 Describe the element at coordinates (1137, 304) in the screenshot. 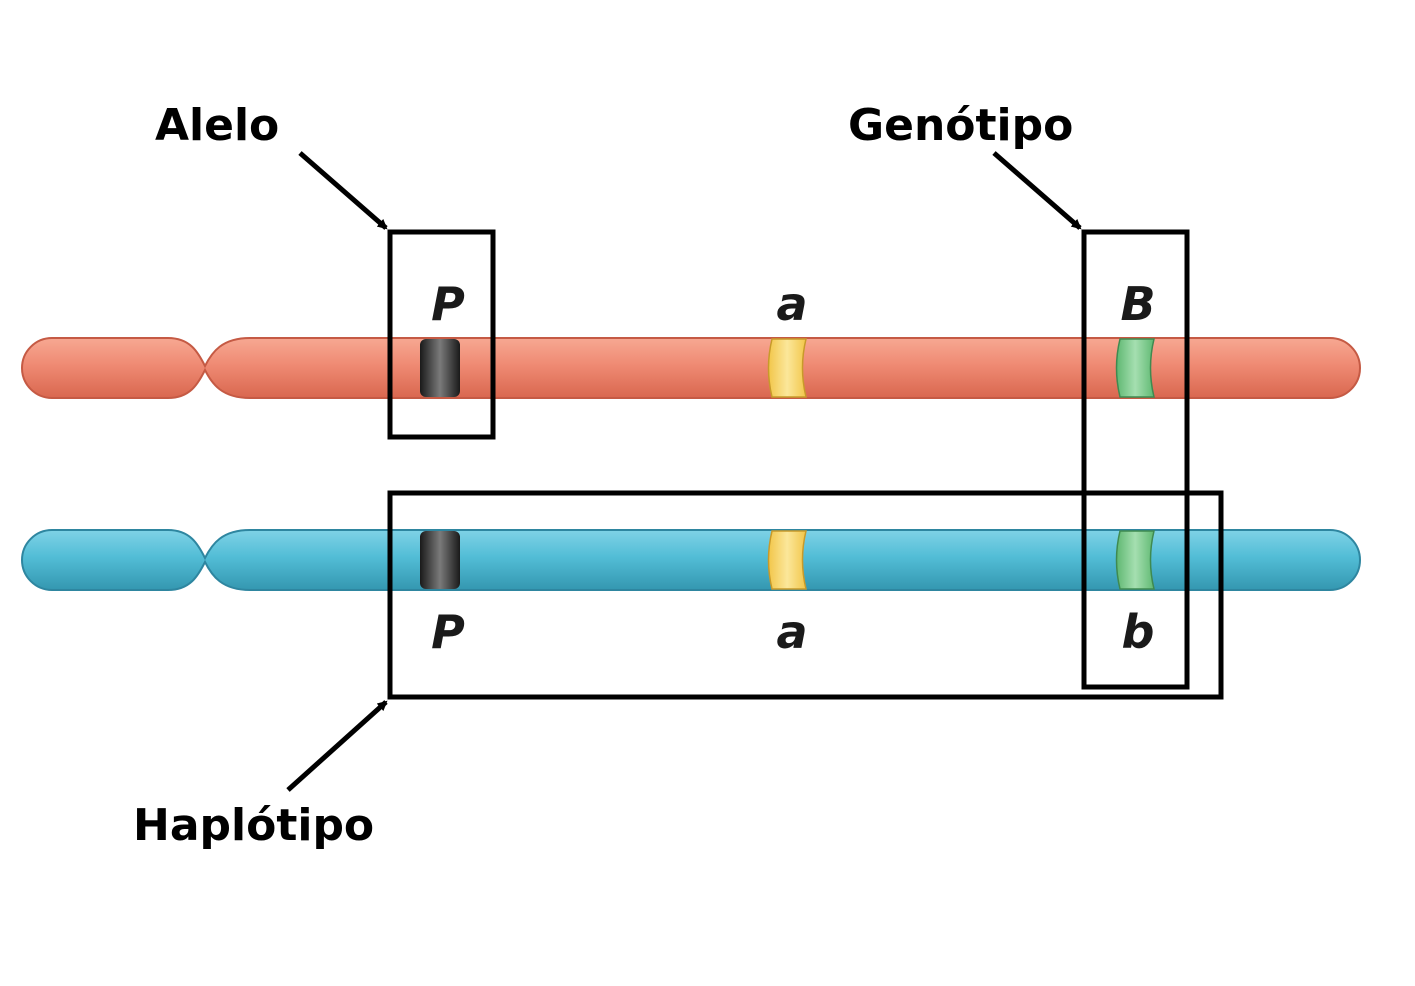

I see `allele-letter-top-3: B` at that location.